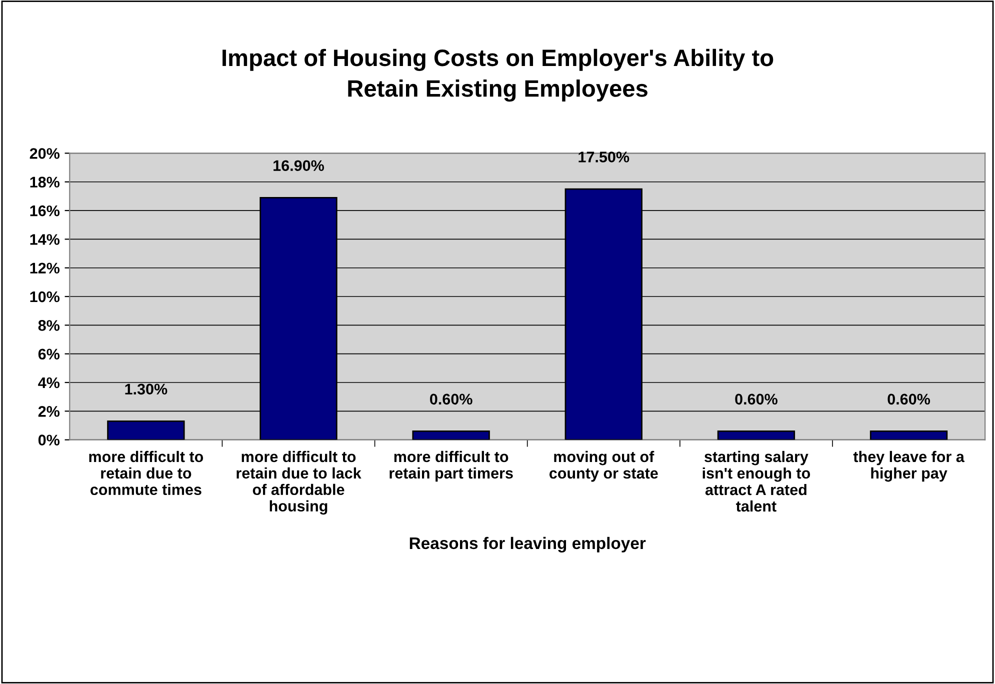 The height and width of the screenshot is (684, 995). What do you see at coordinates (603, 466) in the screenshot?
I see `x-tick-label: moving out of county or state` at bounding box center [603, 466].